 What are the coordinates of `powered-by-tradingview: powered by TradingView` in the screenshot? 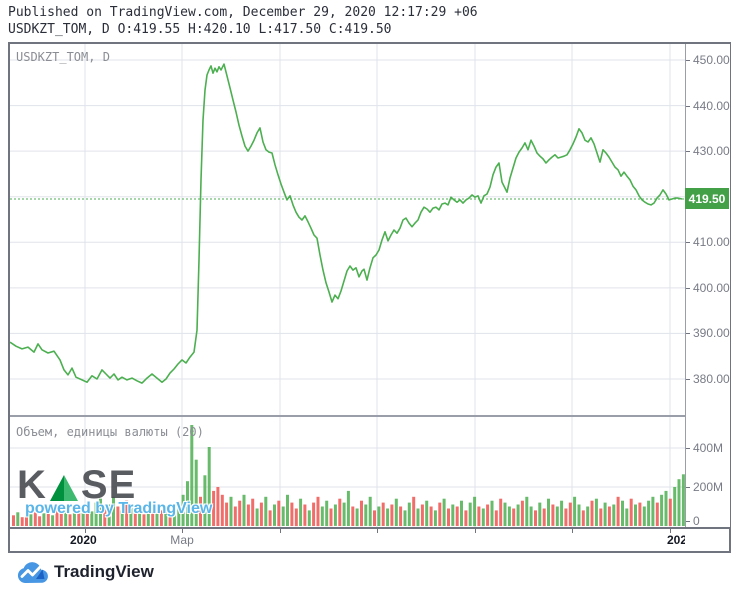 It's located at (119, 508).